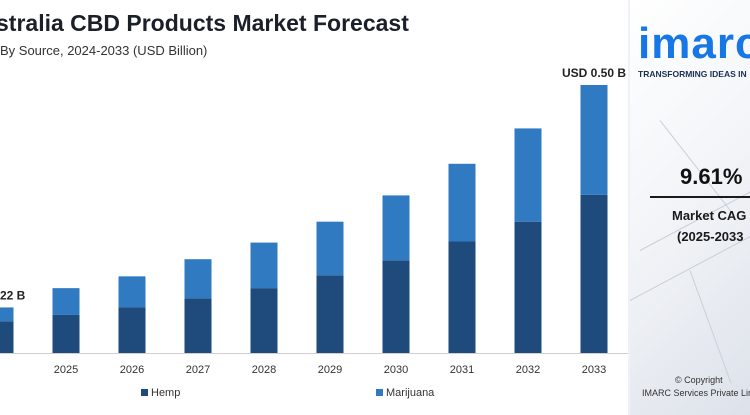  Describe the element at coordinates (132, 292) in the screenshot. I see `bar-marijuana-2026` at that location.